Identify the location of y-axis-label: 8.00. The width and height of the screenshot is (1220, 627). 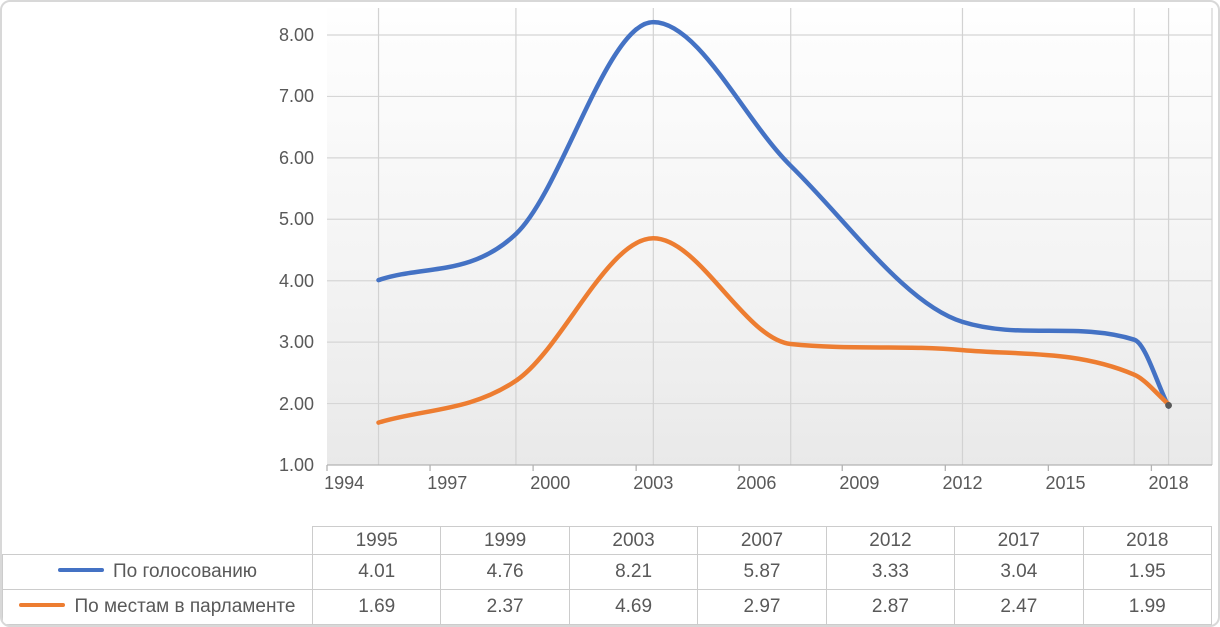
(296, 35).